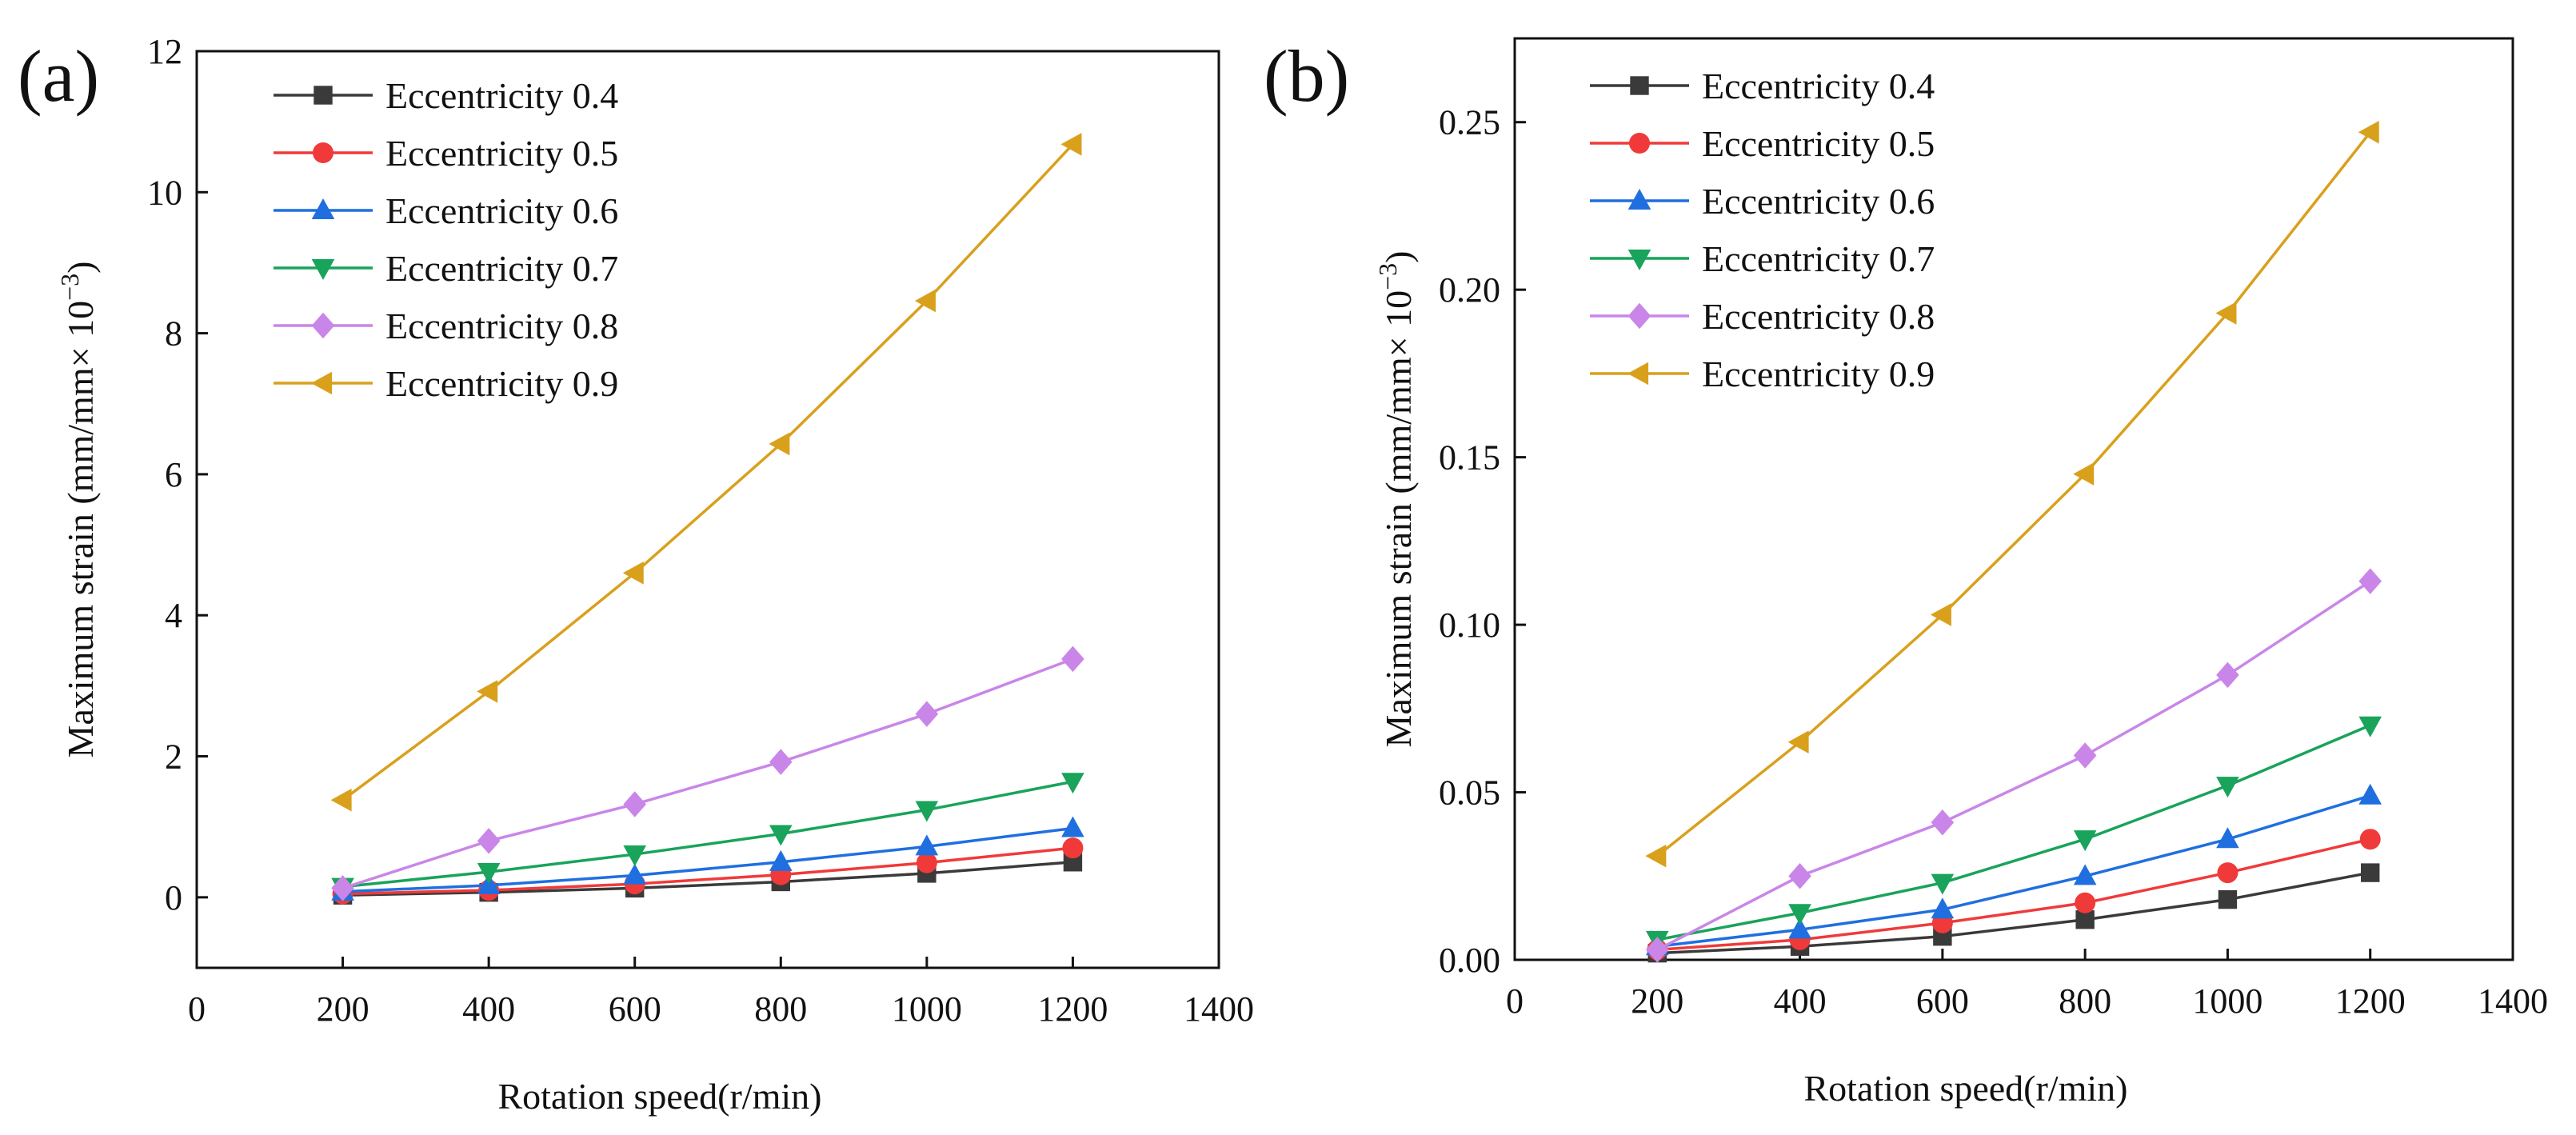 The image size is (2576, 1135). I want to click on x-tick-label: 1000, so click(927, 1009).